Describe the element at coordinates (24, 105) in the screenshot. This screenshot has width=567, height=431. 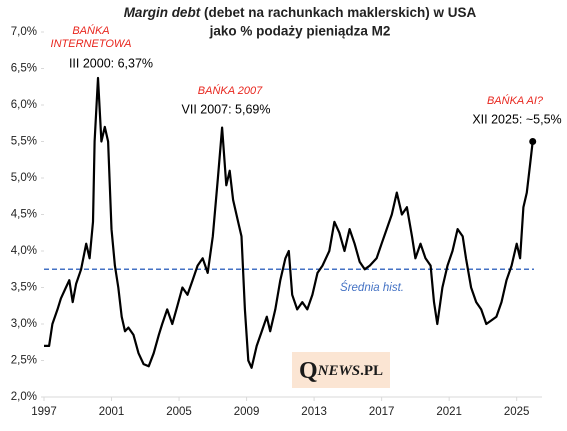
I see `y-tick-label: 6,0%` at that location.